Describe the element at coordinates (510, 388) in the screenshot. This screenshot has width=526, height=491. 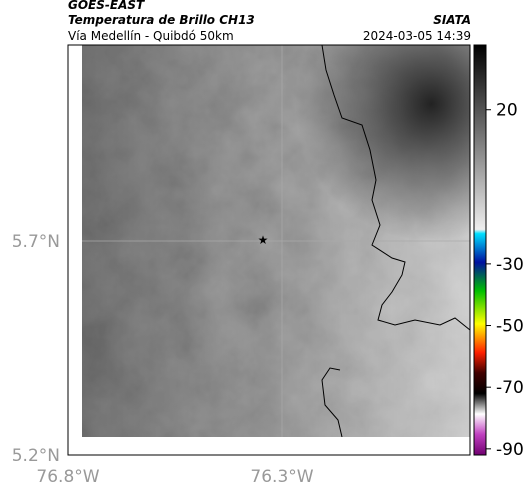
I see `colorbar-tick-label: -70` at that location.